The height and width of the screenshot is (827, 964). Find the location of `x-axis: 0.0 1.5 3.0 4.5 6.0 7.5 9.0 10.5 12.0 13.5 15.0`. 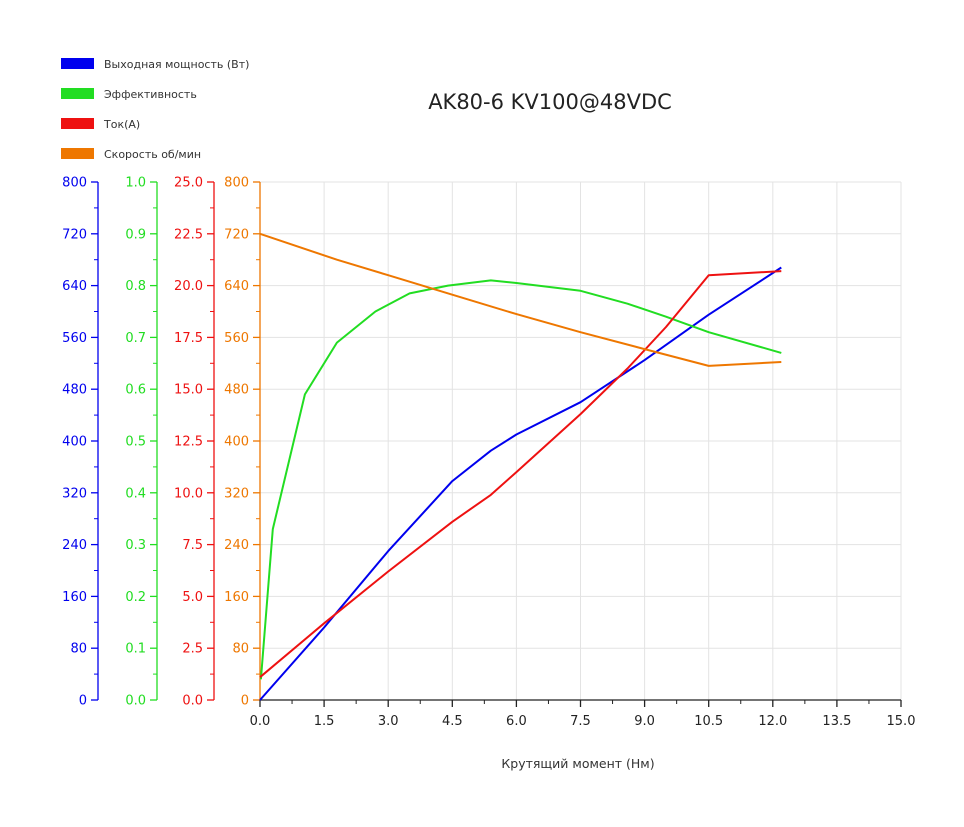

x-axis: 0.0 1.5 3.0 4.5 6.0 7.5 9.0 10.5 12.0 13.5 15.0 is located at coordinates (583, 714).